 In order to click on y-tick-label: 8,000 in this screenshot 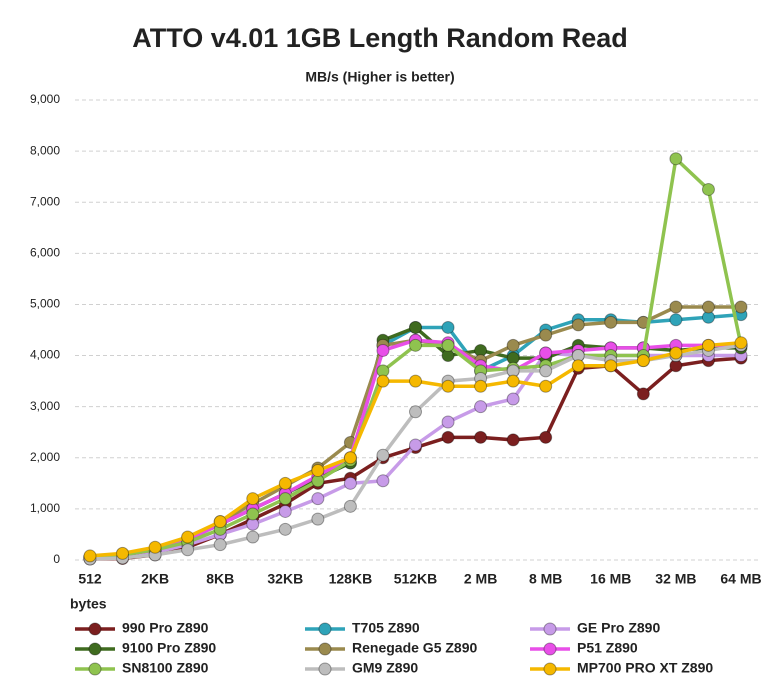, I will do `click(45, 150)`.